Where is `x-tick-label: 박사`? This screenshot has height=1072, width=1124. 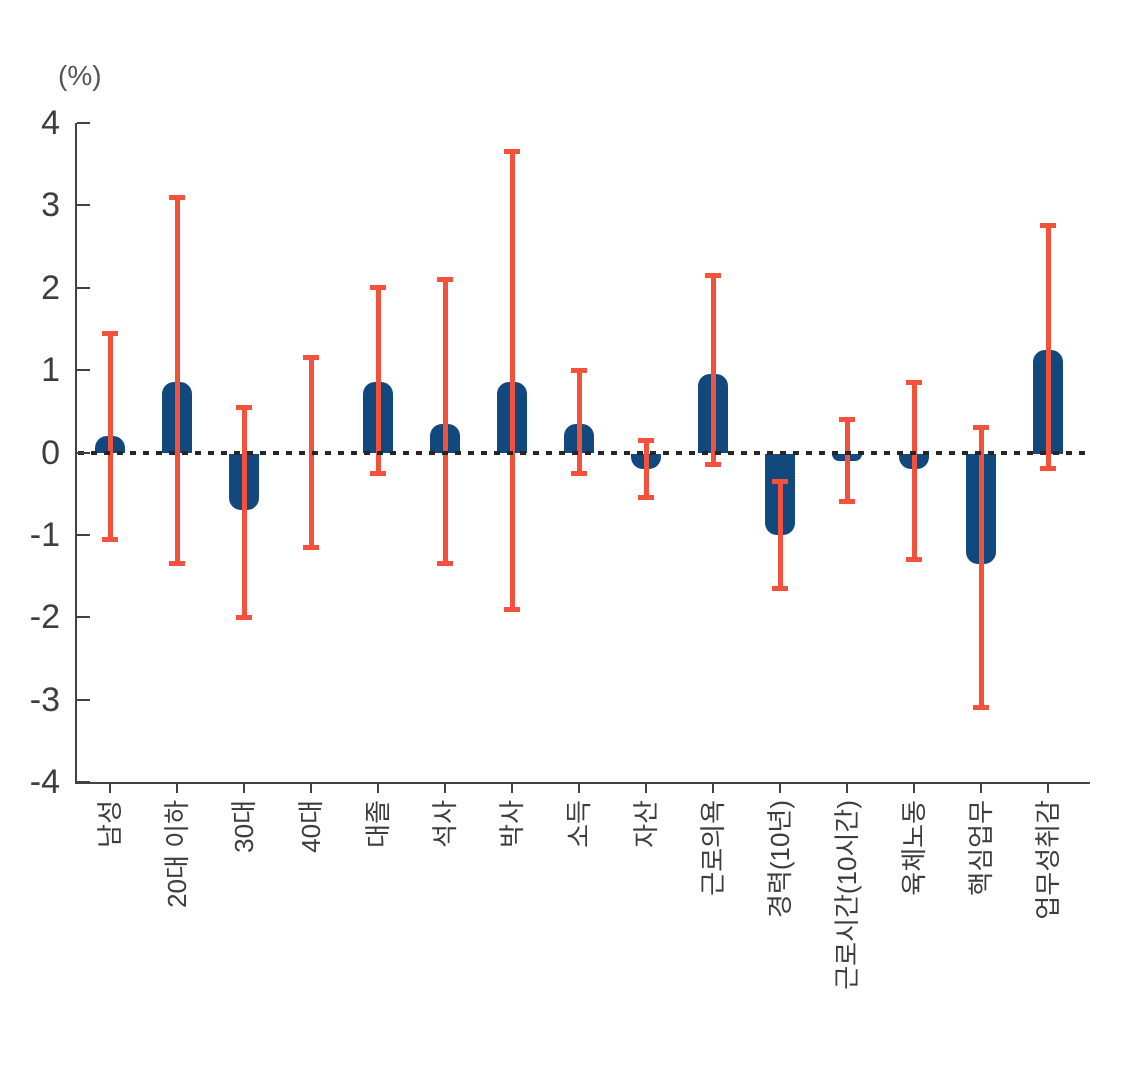
x-tick-label: 박사 is located at coordinates (512, 824).